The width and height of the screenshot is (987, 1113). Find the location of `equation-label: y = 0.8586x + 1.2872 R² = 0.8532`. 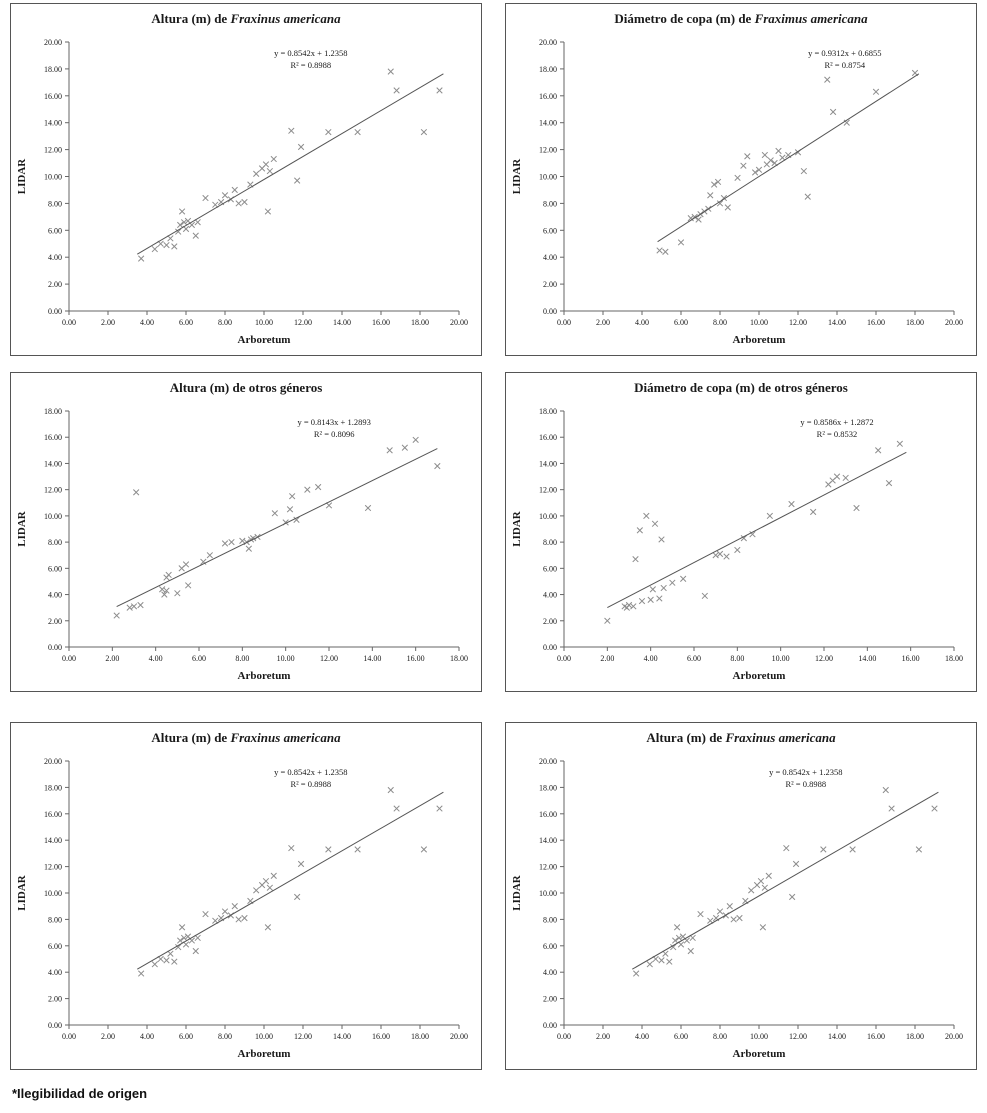

equation-label: y = 0.8586x + 1.2872 R² = 0.8532 is located at coordinates (836, 428).